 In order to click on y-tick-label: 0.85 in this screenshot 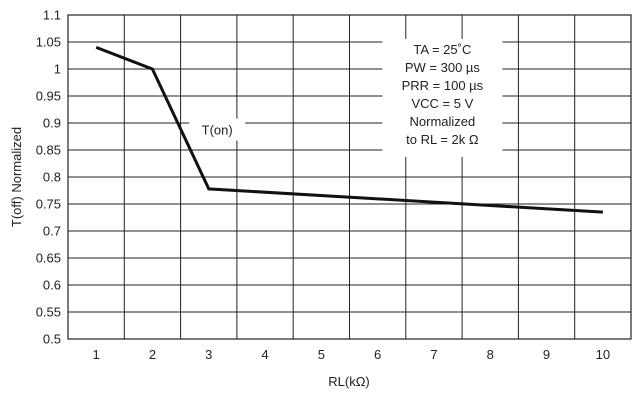, I will do `click(48, 150)`.